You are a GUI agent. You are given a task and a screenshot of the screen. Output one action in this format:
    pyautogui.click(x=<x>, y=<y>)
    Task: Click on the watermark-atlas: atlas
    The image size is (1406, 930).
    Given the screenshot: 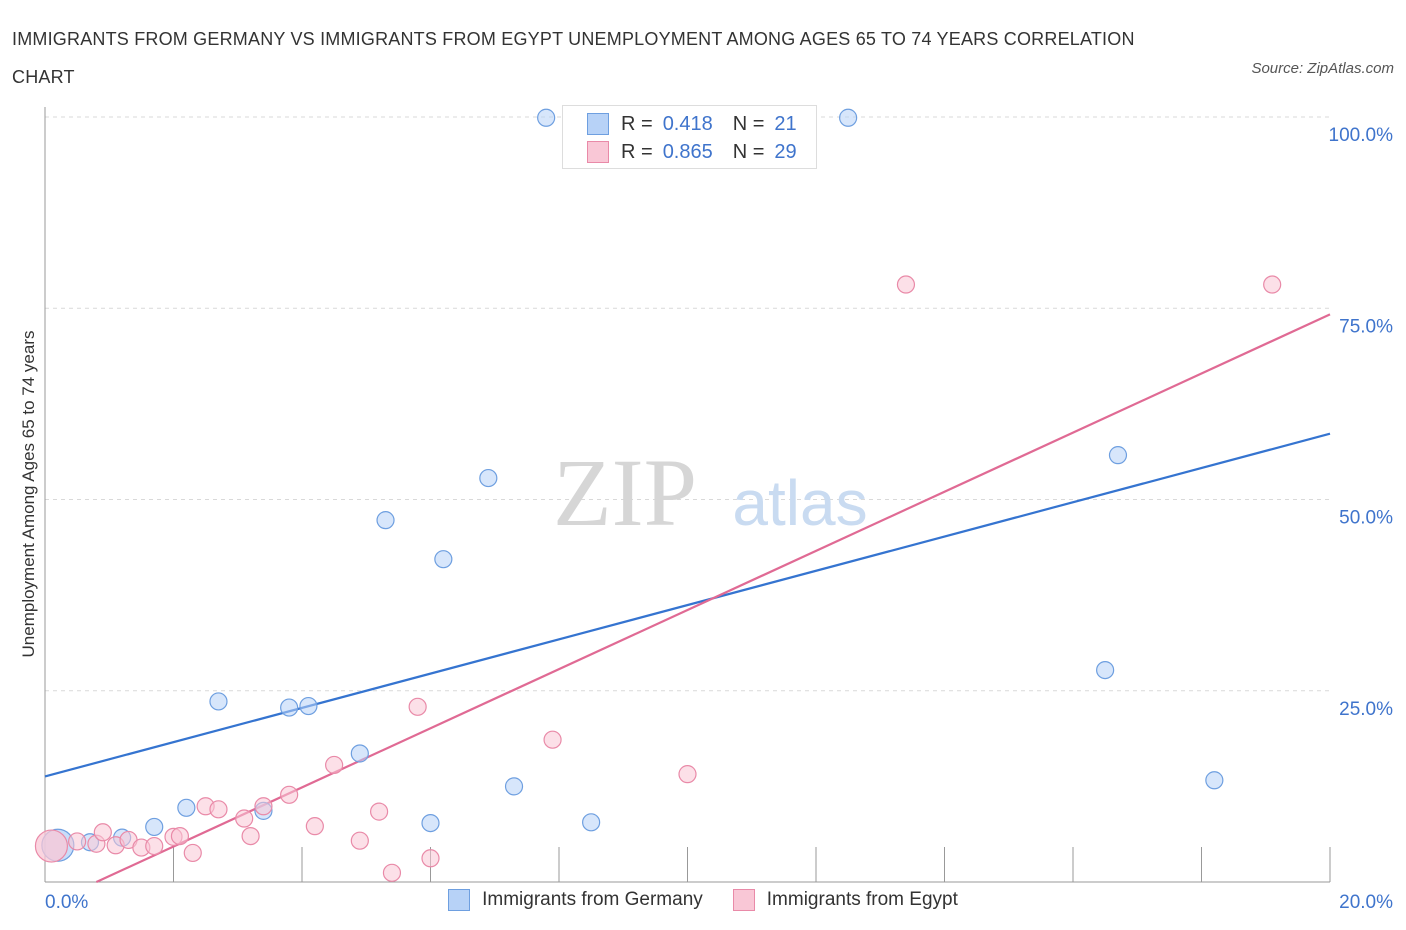 What is the action you would take?
    pyautogui.click(x=799, y=503)
    